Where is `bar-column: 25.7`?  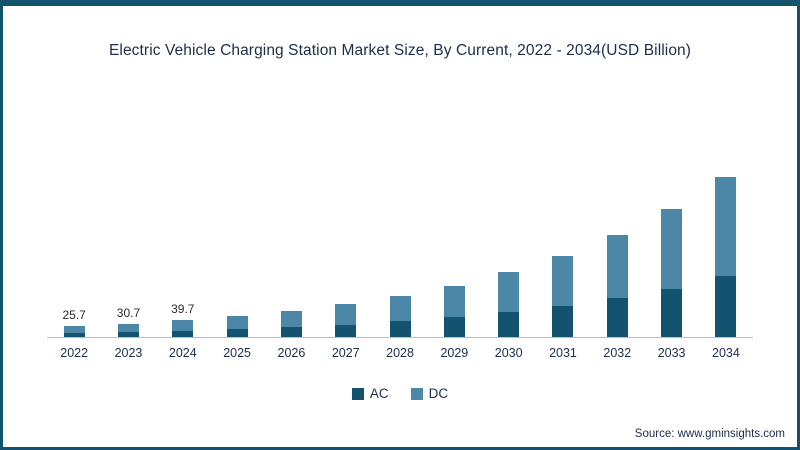 bar-column: 25.7 is located at coordinates (74, 322).